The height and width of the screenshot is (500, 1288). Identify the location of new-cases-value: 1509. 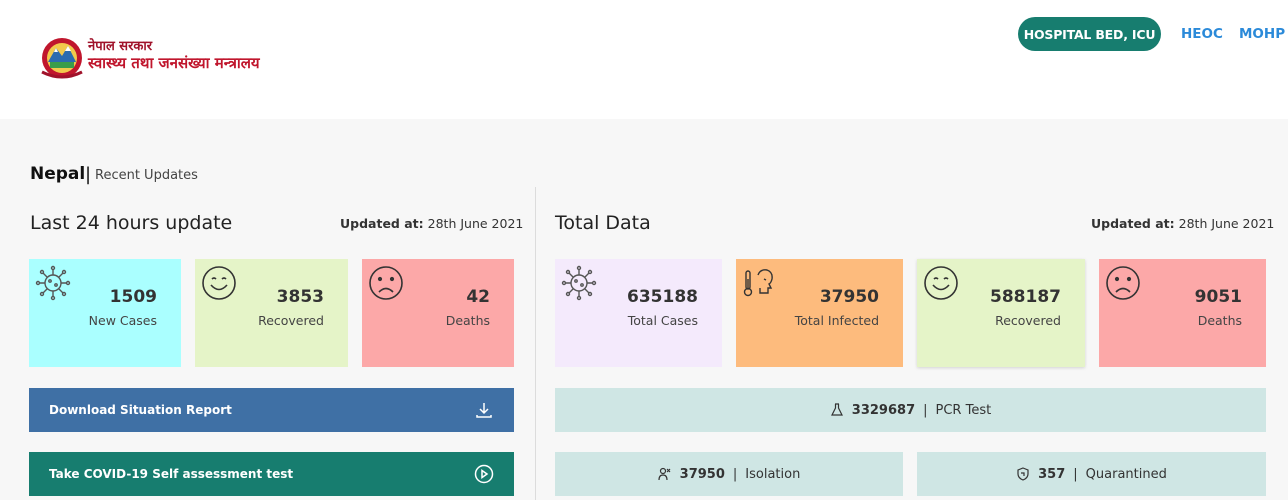
(133, 297).